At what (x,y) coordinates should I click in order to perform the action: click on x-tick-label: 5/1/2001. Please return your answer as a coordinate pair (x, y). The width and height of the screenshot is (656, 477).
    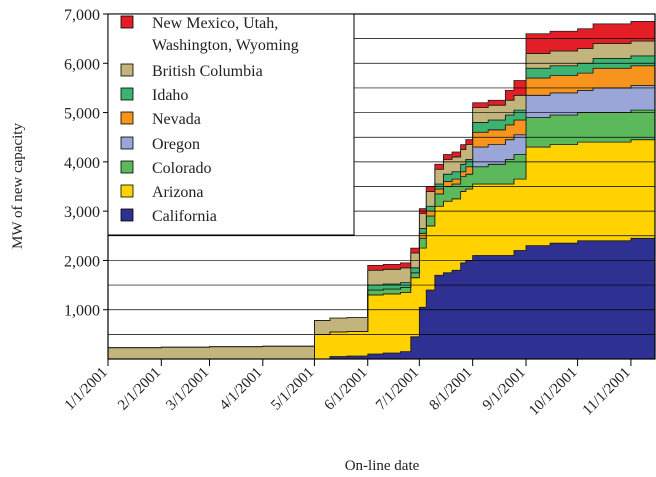
    Looking at the image, I should click on (292, 389).